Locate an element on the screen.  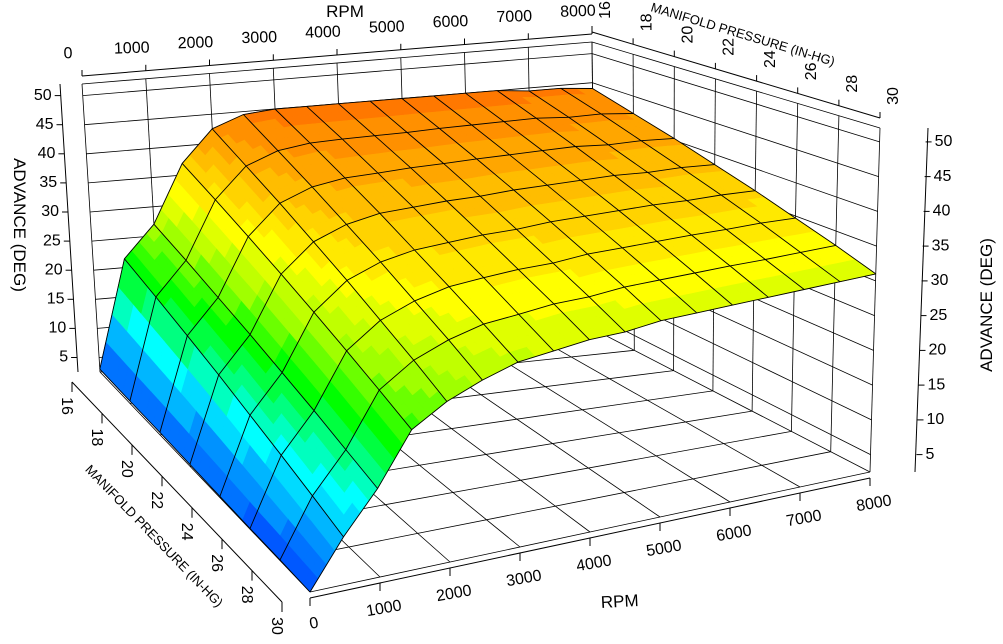
bottom-rpm-tick-label: 3000 is located at coordinates (524, 578).